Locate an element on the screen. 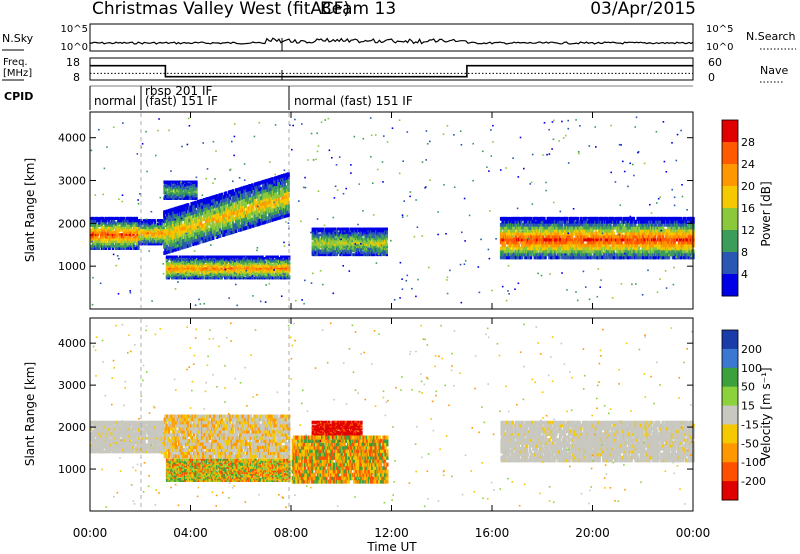  nave-label: Nave is located at coordinates (774, 70).